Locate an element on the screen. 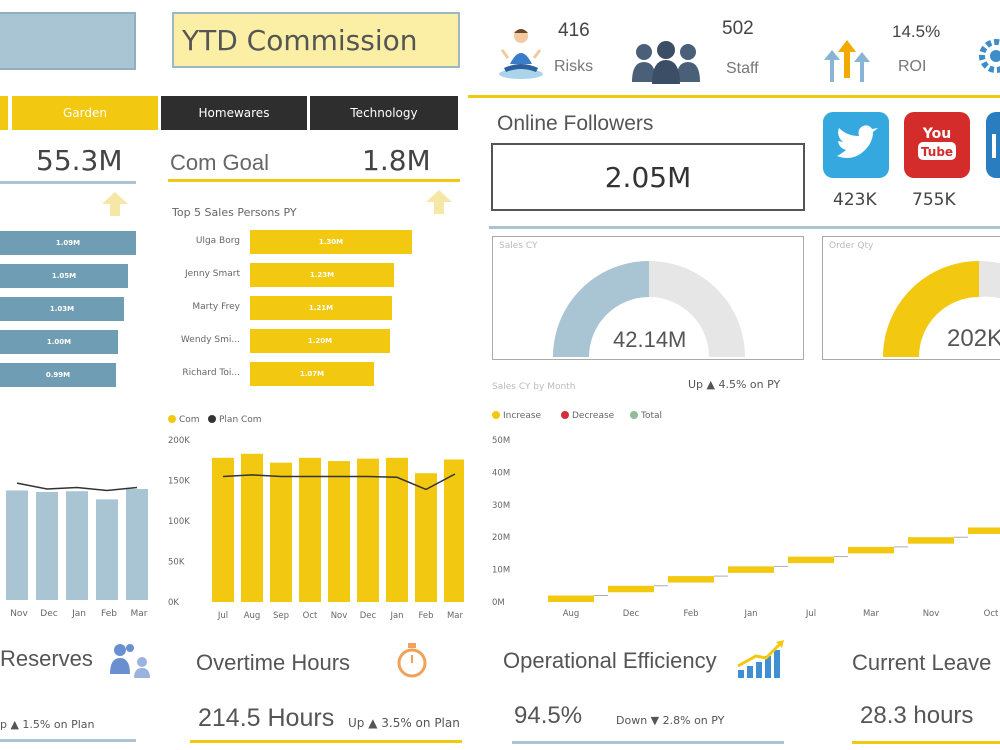  roi-value: 14.5% is located at coordinates (916, 31).